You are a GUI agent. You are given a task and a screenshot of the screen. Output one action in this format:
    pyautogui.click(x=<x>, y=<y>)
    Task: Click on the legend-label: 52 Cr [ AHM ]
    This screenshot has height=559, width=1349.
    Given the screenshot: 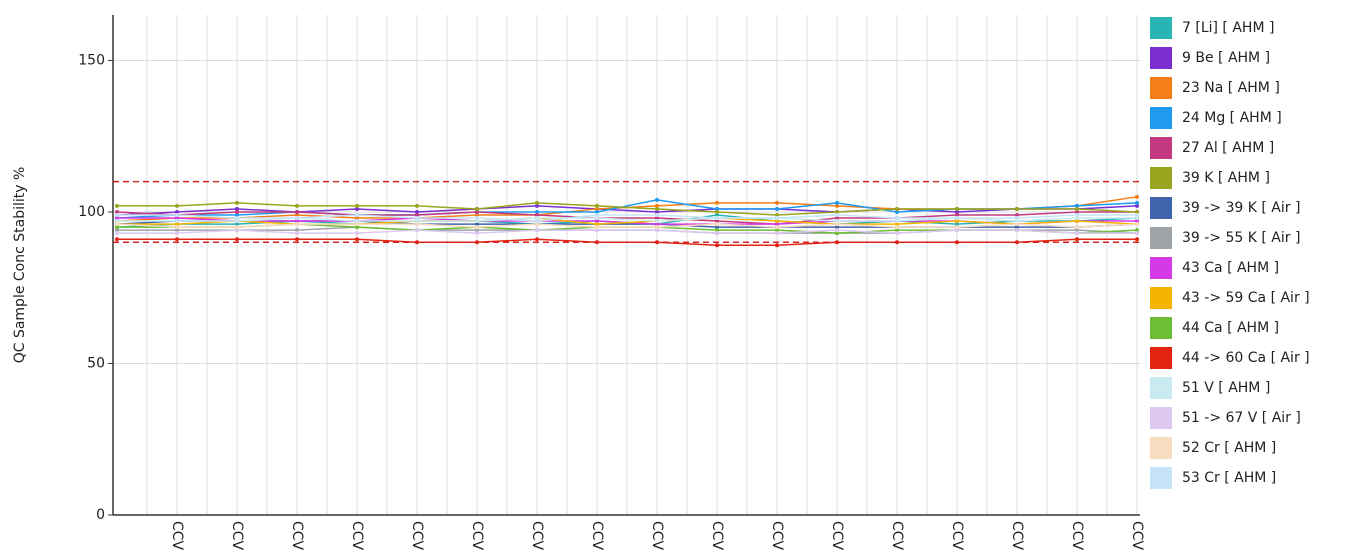 What is the action you would take?
    pyautogui.click(x=1229, y=448)
    